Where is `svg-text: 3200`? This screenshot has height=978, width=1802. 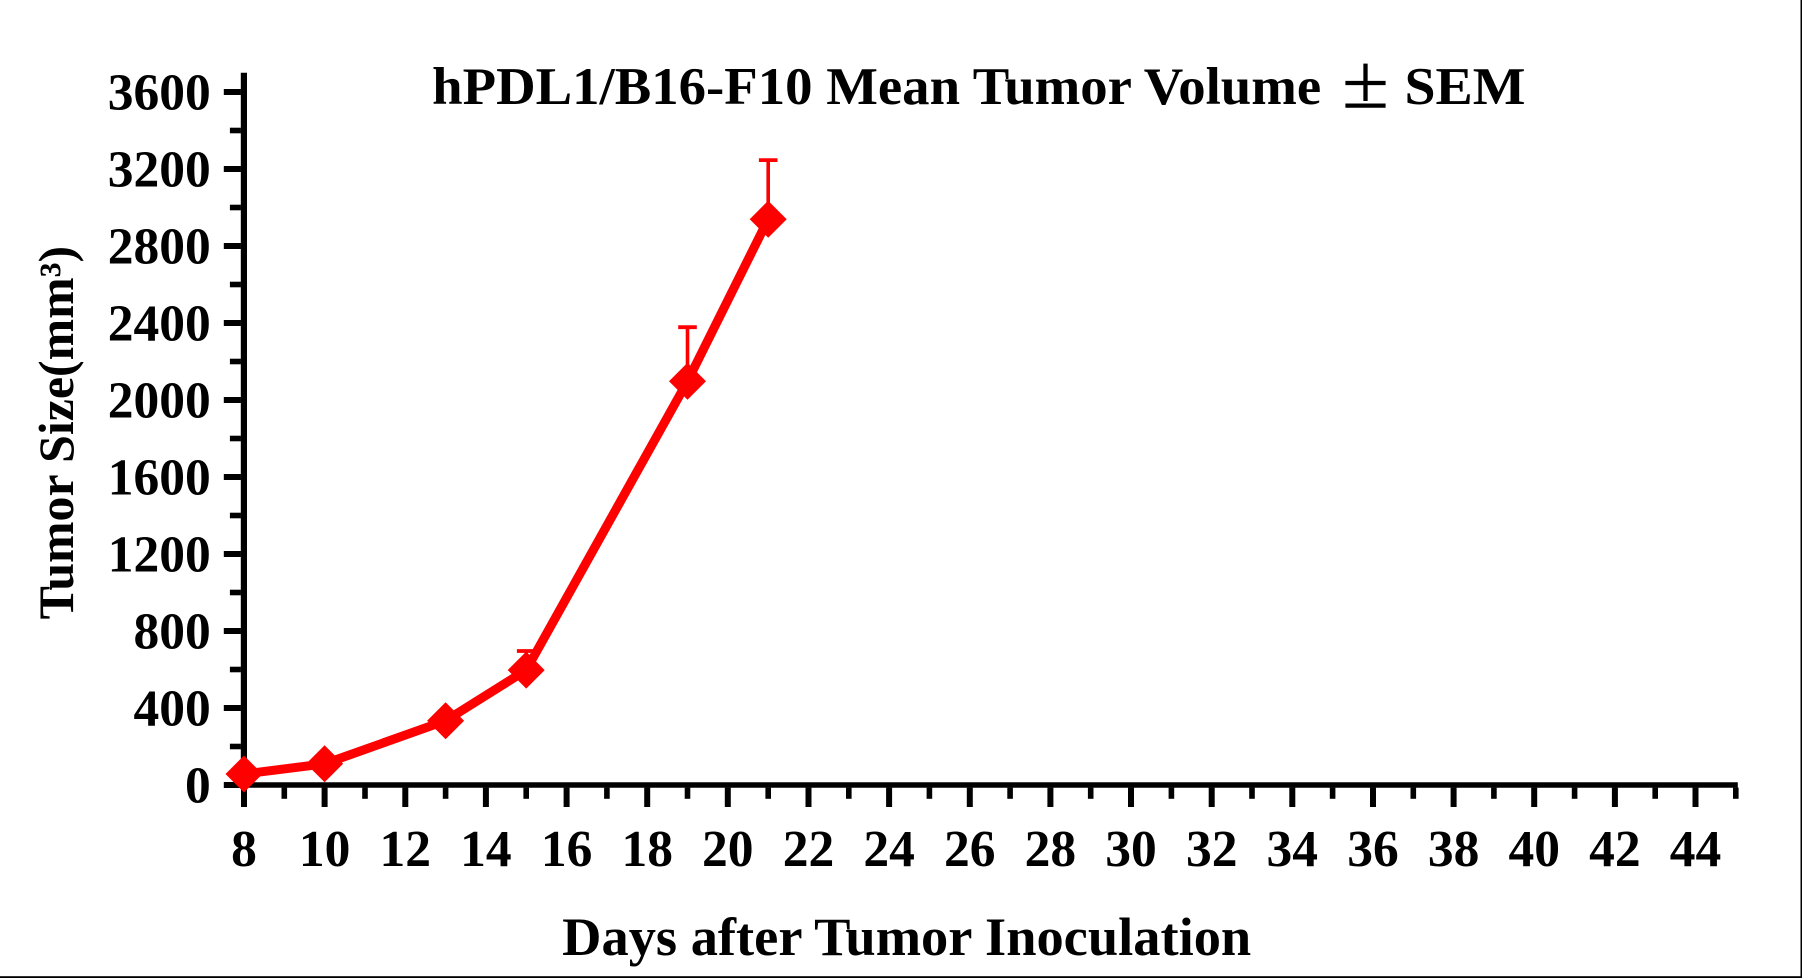
svg-text: 3200 is located at coordinates (159, 169).